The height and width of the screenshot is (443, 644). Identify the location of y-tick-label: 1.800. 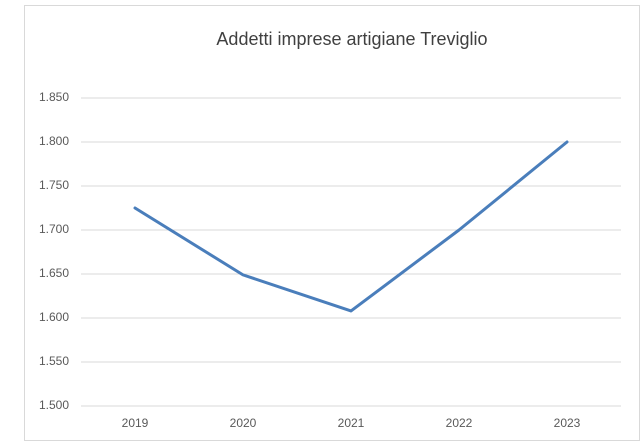
(54, 141).